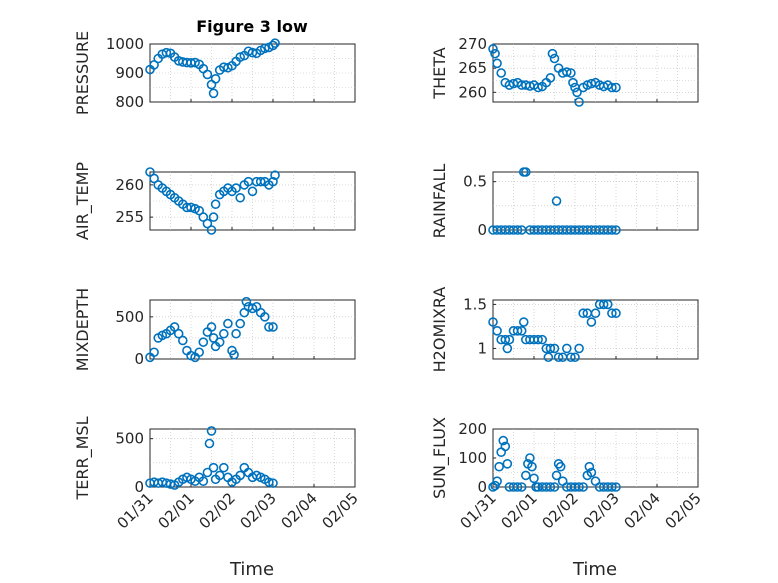 The image size is (778, 583). What do you see at coordinates (594, 569) in the screenshot?
I see `right-x-axis-label: Time` at bounding box center [594, 569].